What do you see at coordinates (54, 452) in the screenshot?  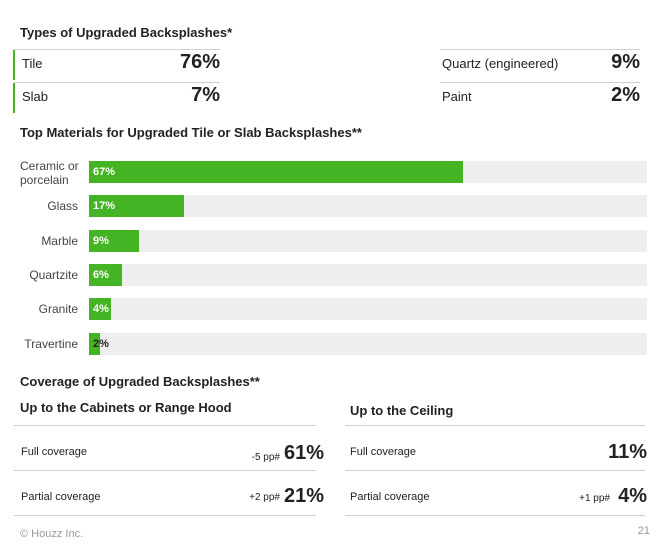 I see `coverage-left-full-label: Full coverage` at bounding box center [54, 452].